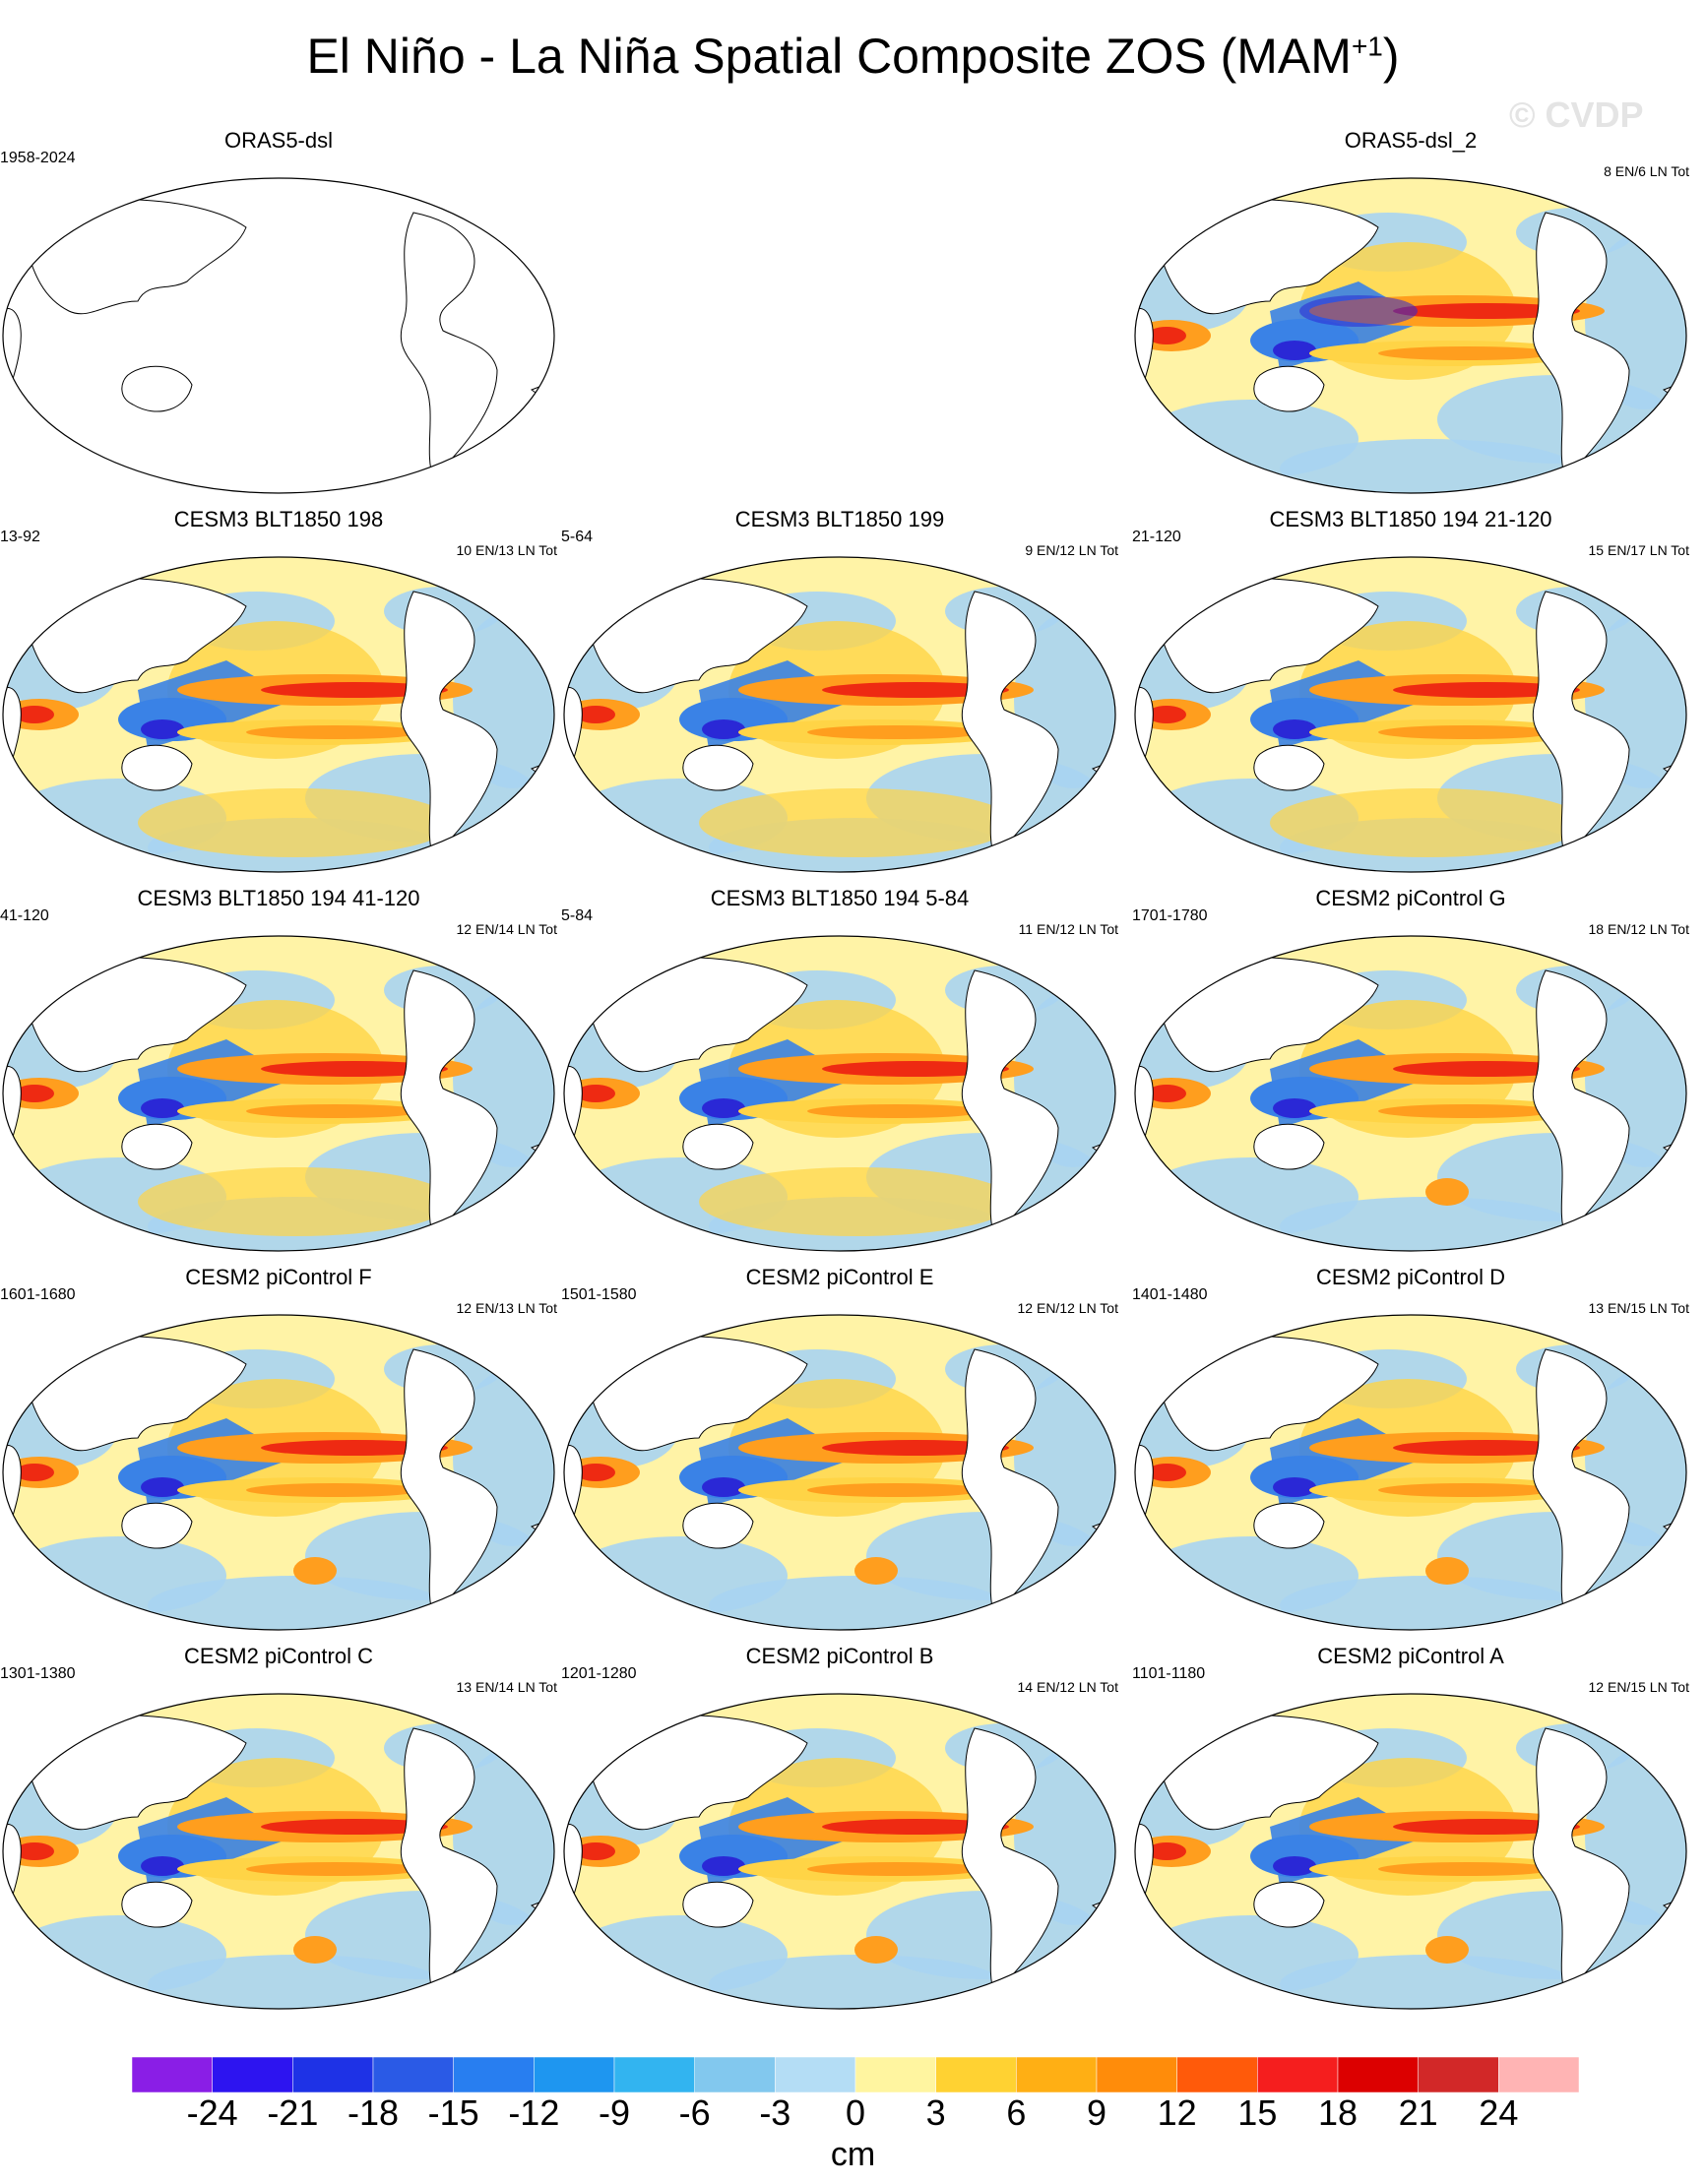  What do you see at coordinates (1418, 2112) in the screenshot?
I see `colorbar-tick-label: 21` at bounding box center [1418, 2112].